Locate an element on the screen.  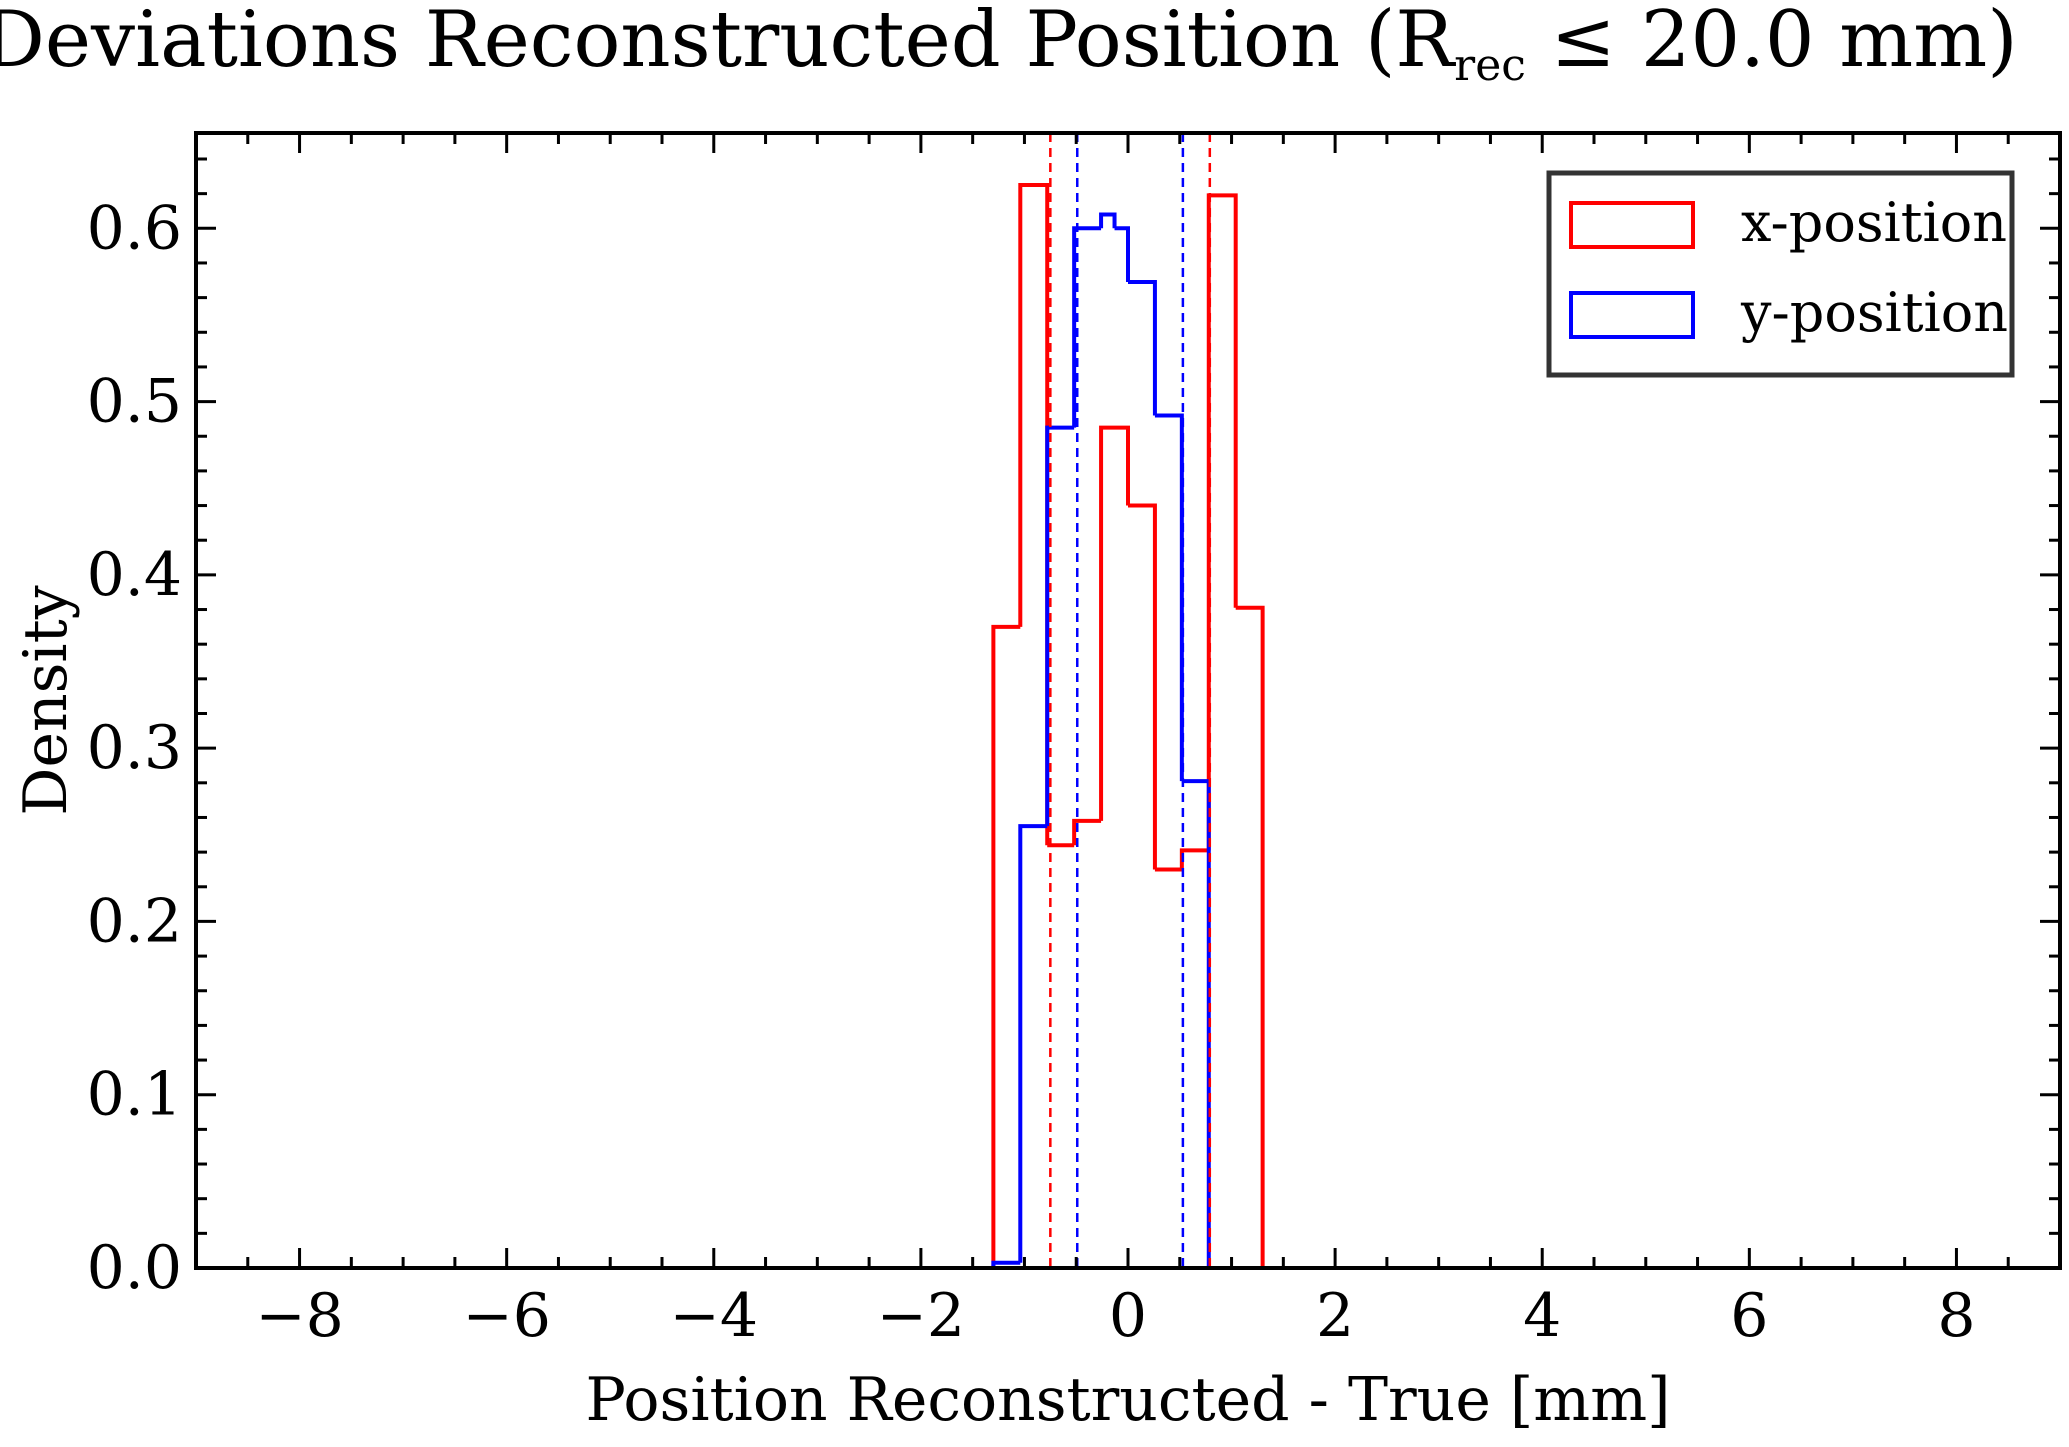
x-tick-label: 4 is located at coordinates (1542, 1316).